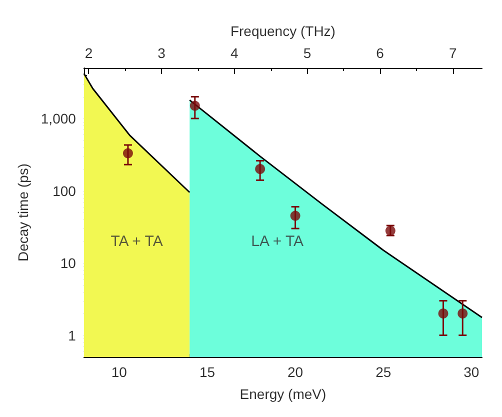 This screenshot has height=417, width=502. I want to click on annotation: LA + TA, so click(277, 241).